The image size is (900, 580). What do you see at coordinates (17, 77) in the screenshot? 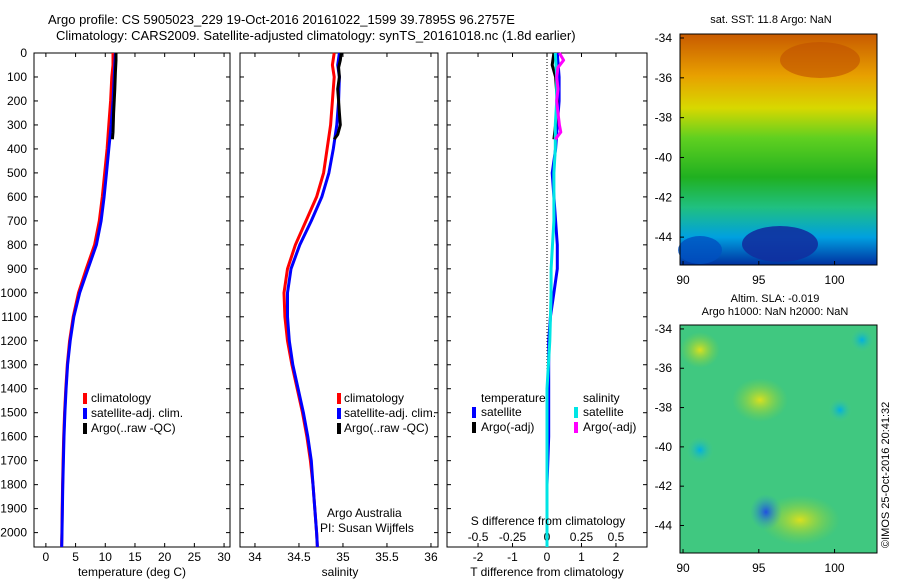
I see `depth-tick-label: 100` at bounding box center [17, 77].